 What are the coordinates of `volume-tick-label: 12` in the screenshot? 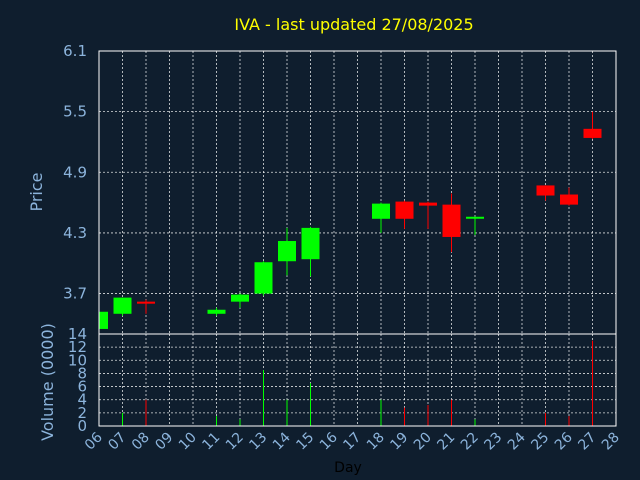 It's located at (77, 347).